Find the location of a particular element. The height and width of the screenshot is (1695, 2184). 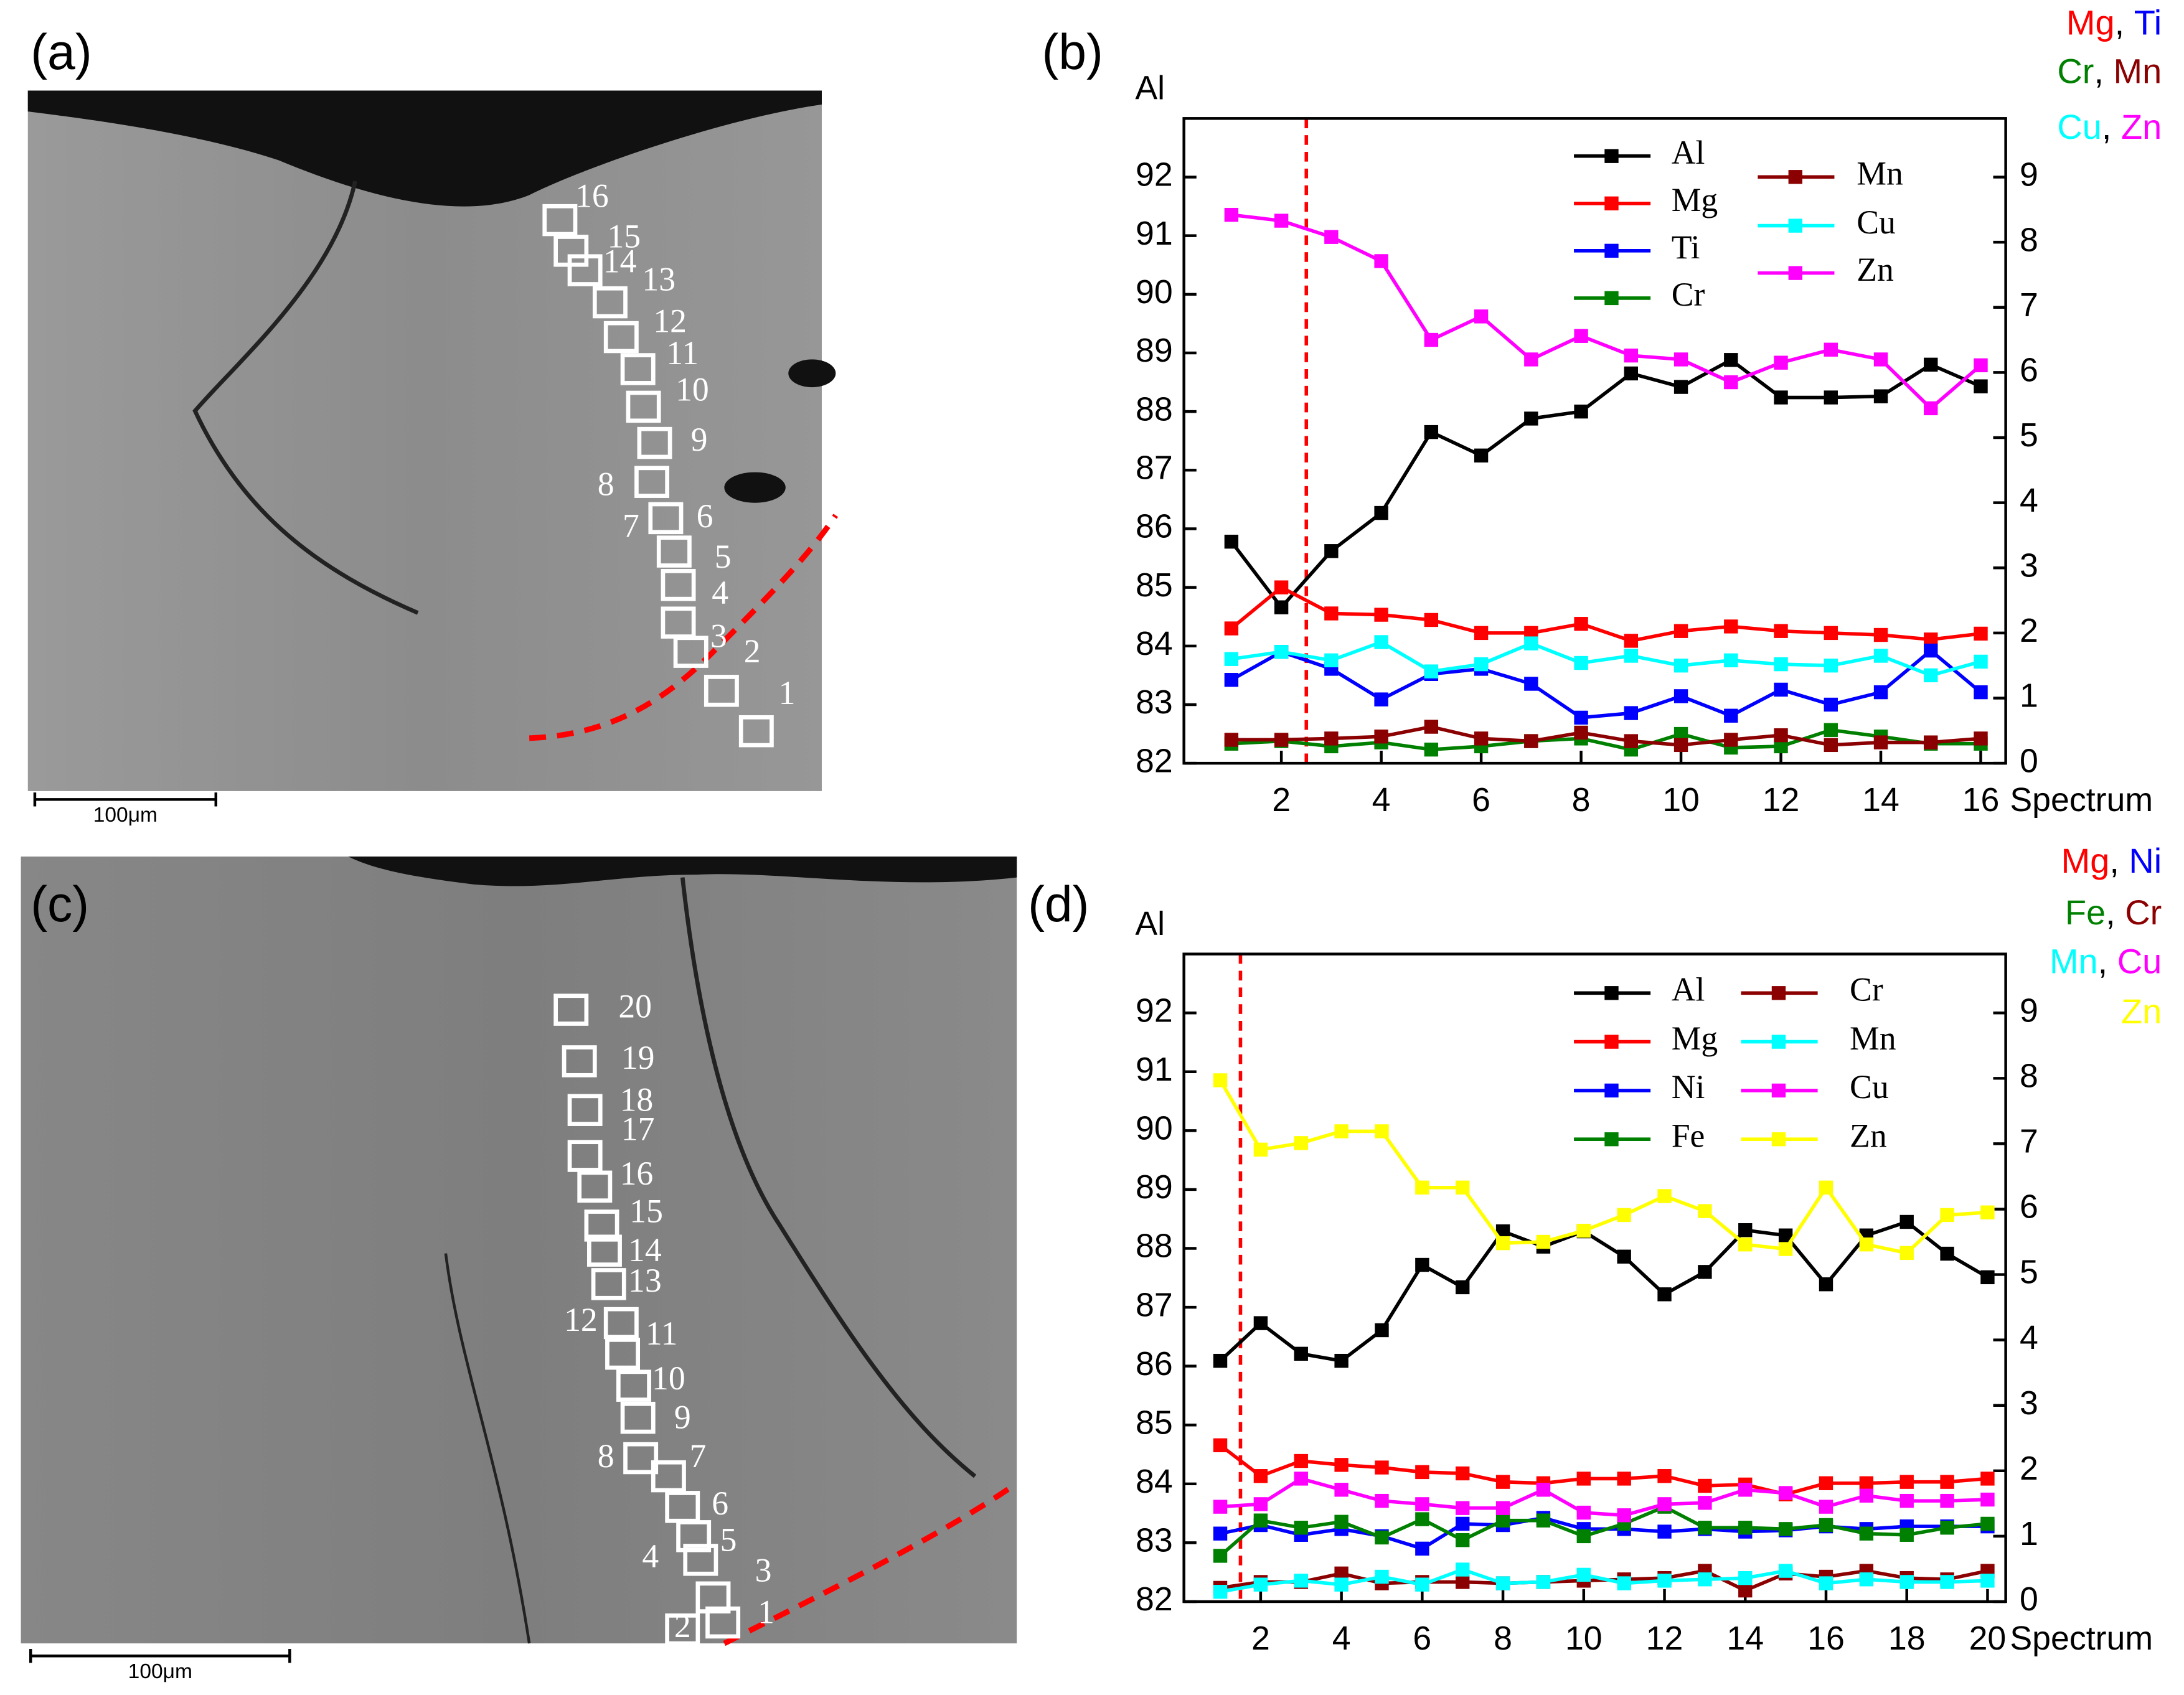

x-tick-label: 10 is located at coordinates (1584, 1638).